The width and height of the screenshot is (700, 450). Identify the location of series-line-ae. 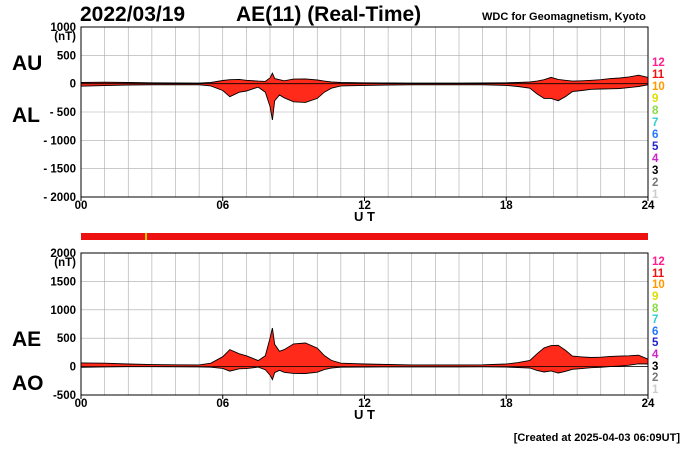
(364, 346).